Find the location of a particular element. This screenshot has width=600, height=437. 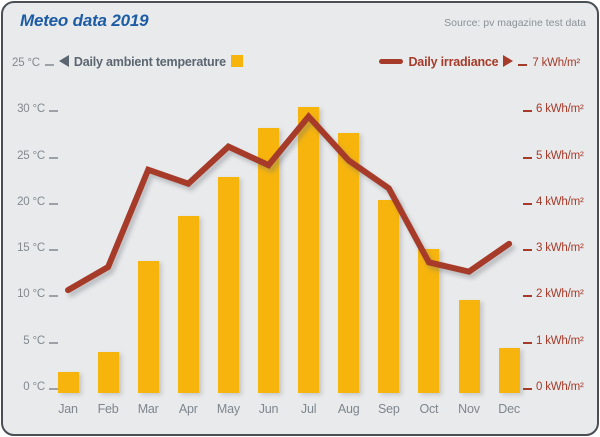

right-axis-tick-0: 0 kWh/m² is located at coordinates (553, 385).